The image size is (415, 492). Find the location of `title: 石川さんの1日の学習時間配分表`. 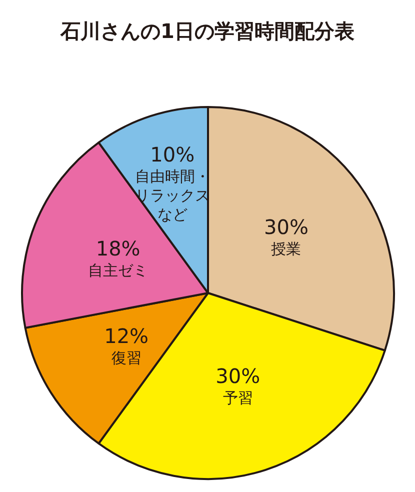

title: 石川さんの1日の学習時間配分表 is located at coordinates (207, 31).